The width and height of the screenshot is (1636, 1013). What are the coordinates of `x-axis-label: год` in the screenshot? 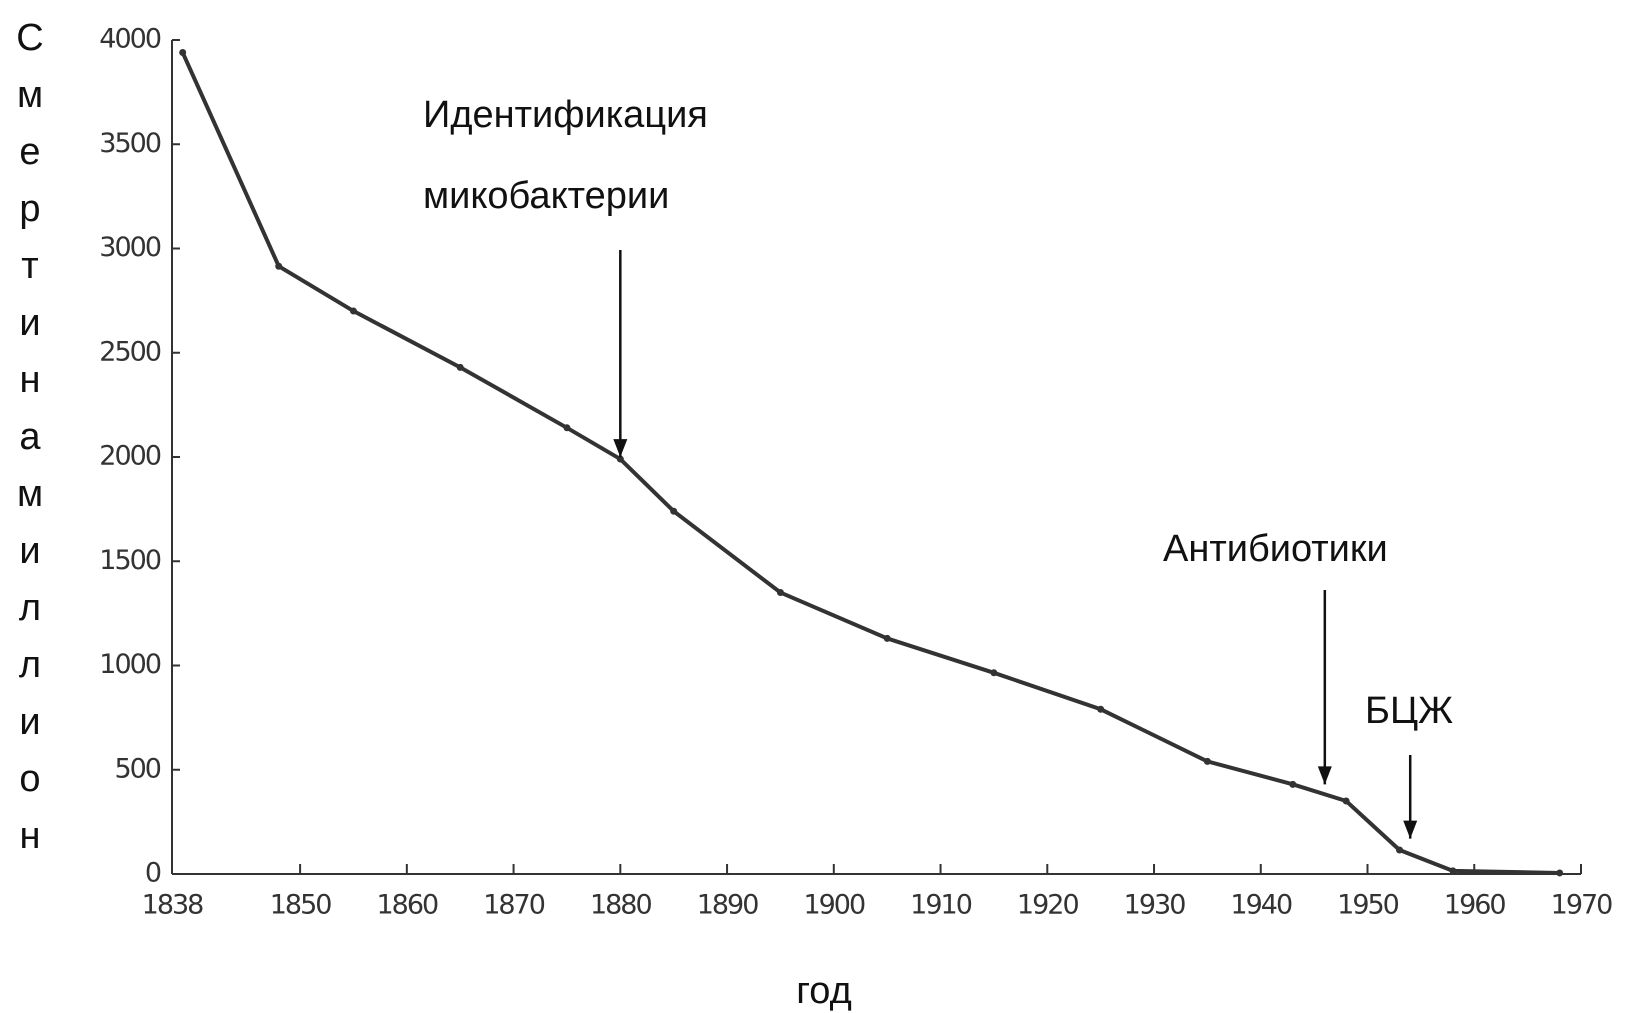 It's located at (824, 991).